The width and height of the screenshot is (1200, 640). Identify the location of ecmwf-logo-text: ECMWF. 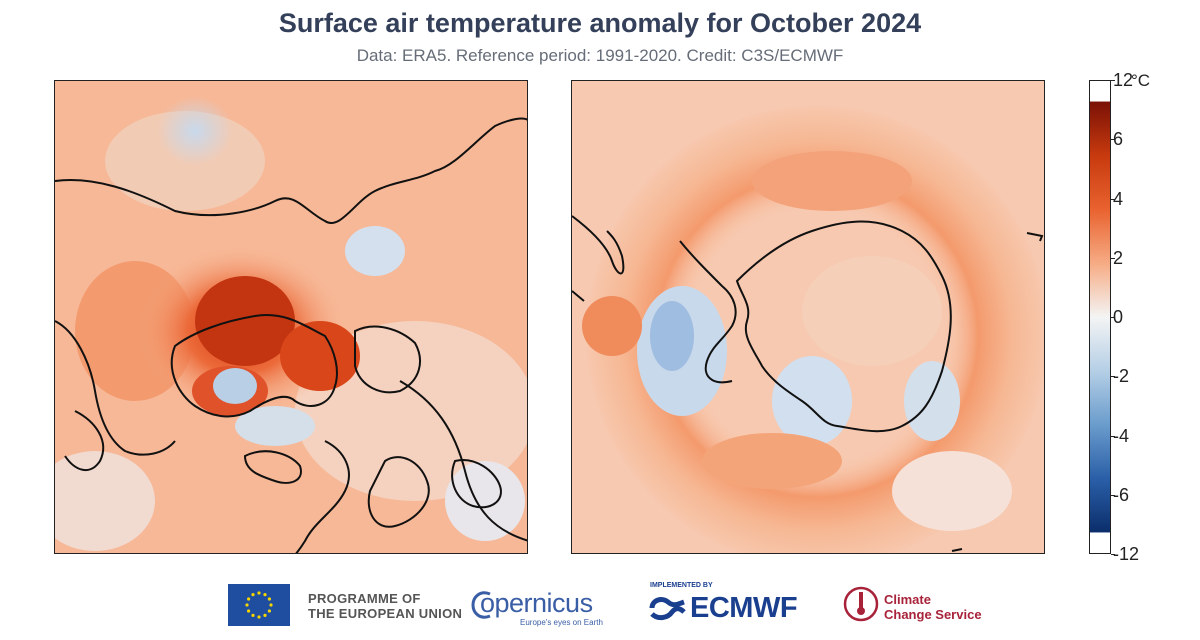
(744, 608).